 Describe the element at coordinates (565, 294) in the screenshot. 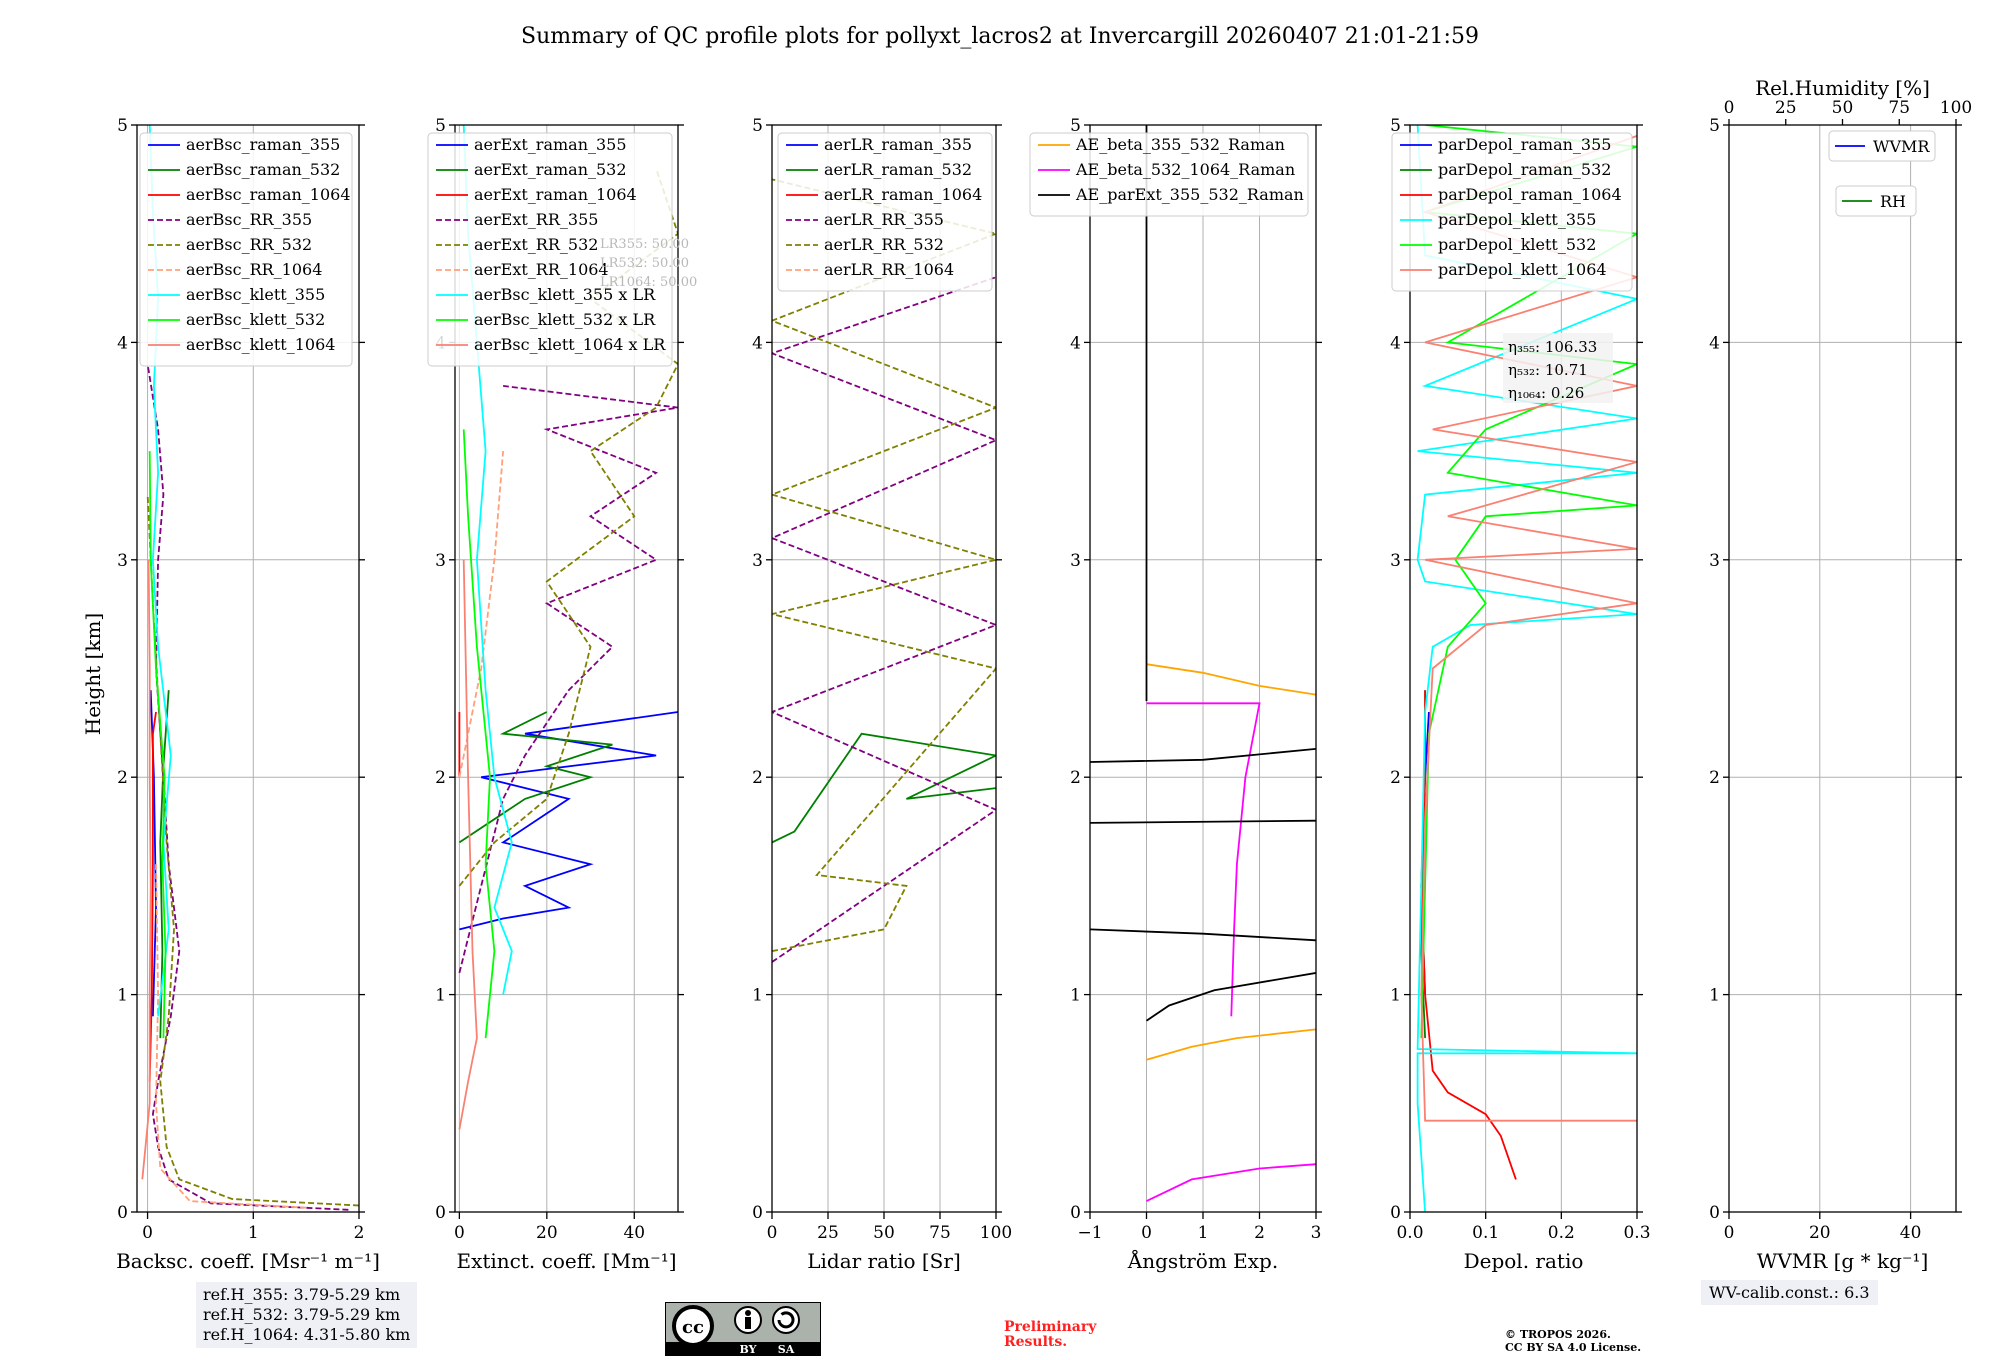

I see `legend-entry: aerBsc_klett_355 x LR` at that location.